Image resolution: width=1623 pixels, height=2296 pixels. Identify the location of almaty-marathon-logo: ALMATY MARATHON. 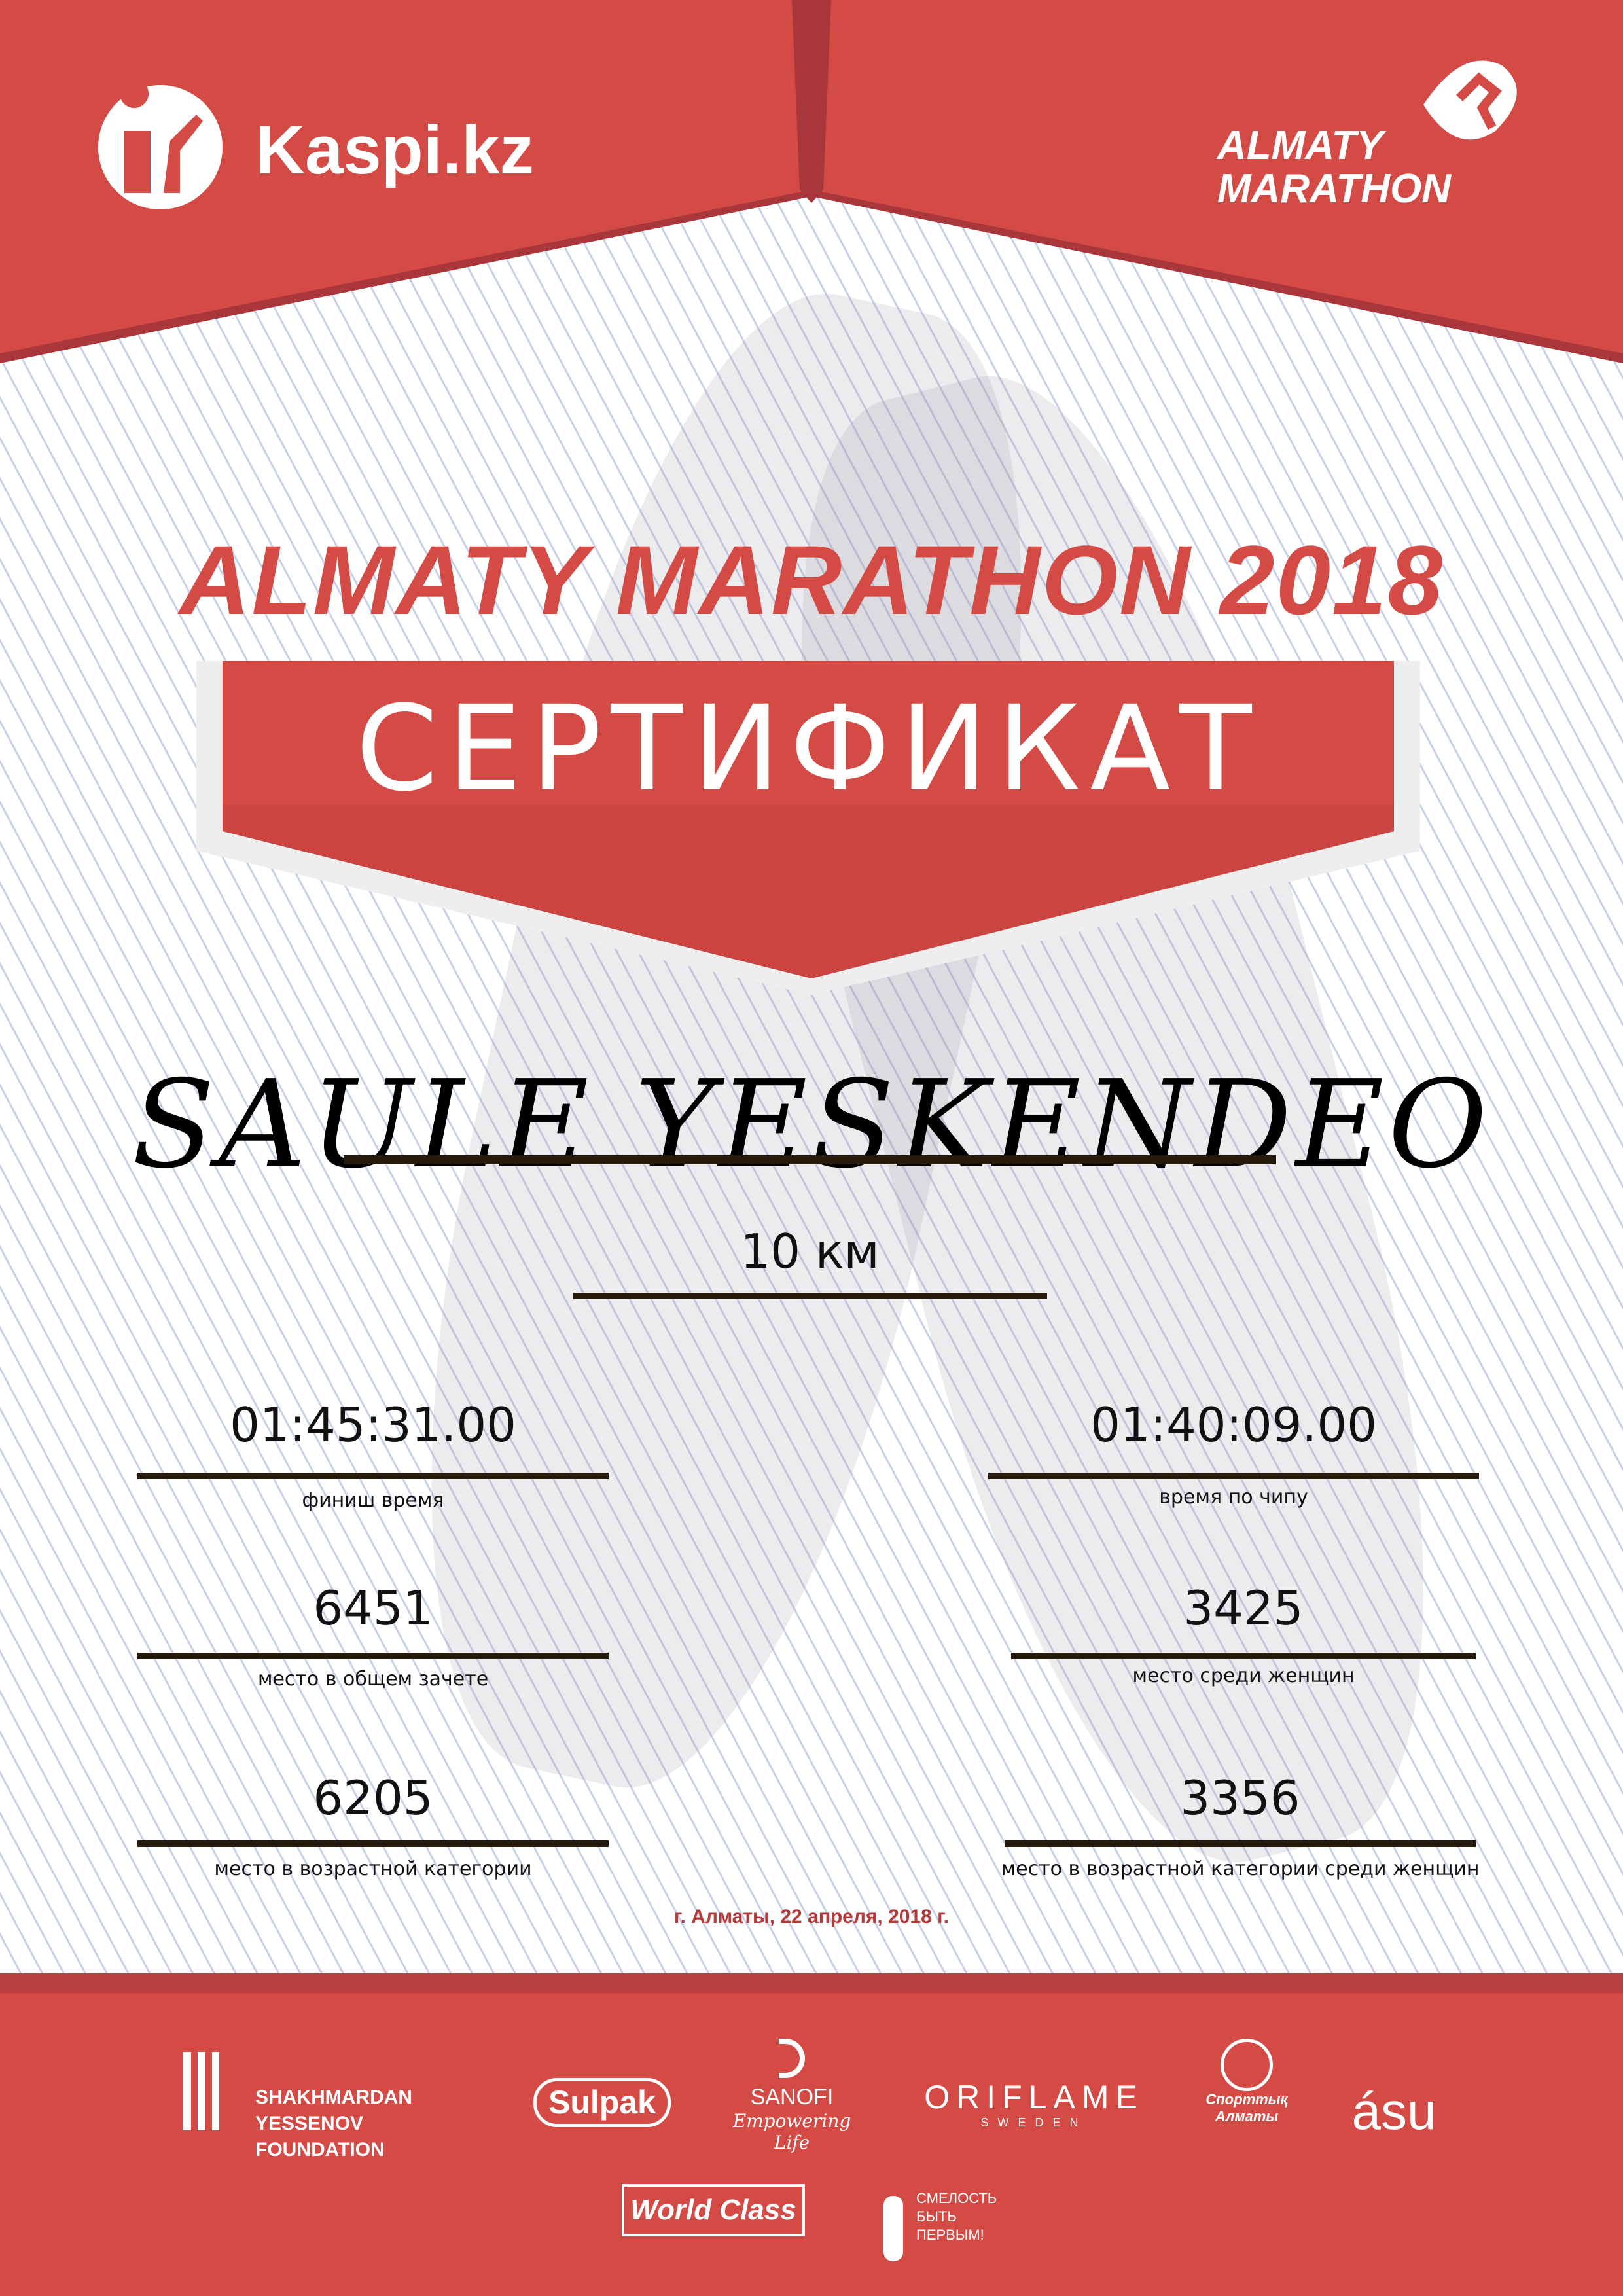
(1334, 167).